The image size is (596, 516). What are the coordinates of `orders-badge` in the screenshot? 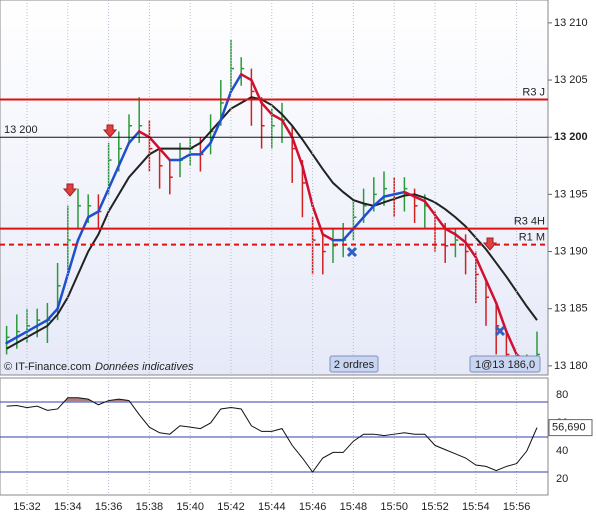 It's located at (354, 364).